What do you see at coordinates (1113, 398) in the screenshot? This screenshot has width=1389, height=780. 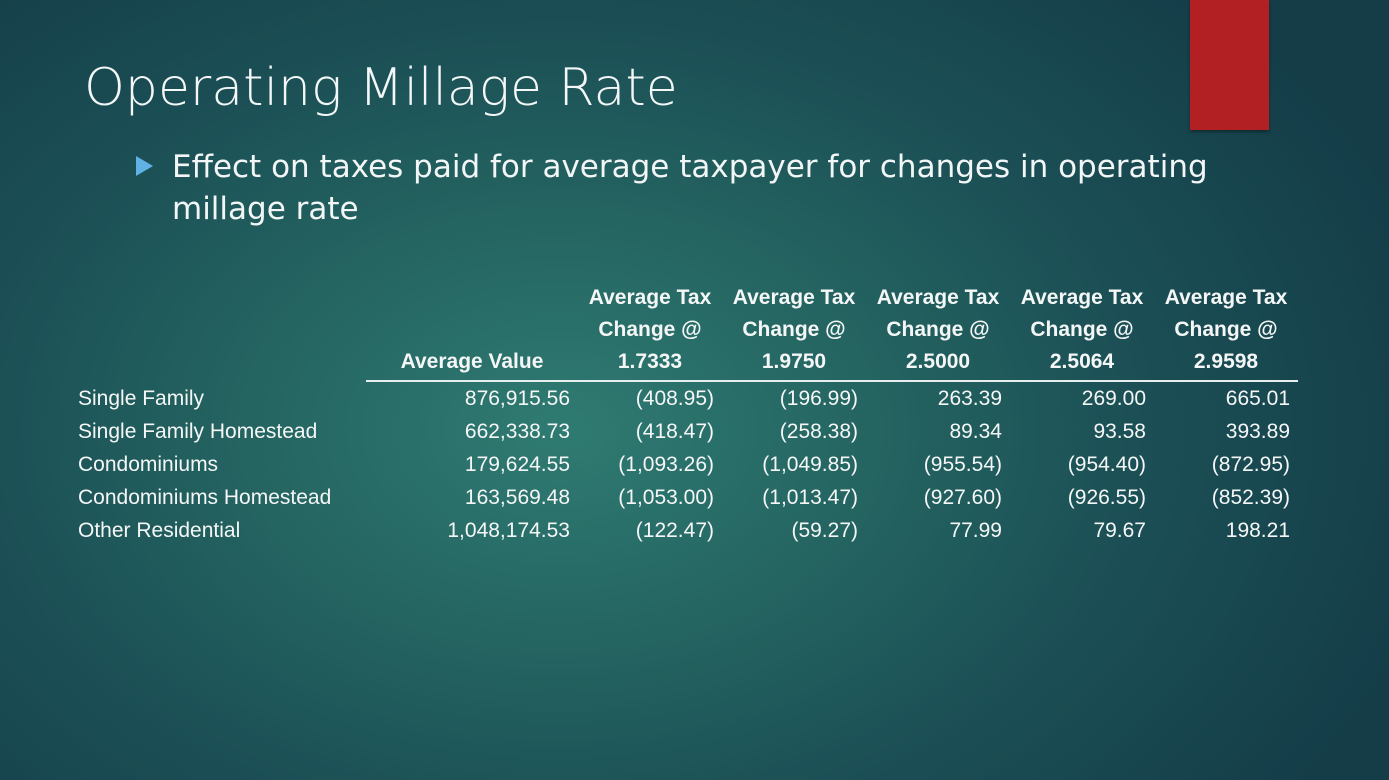 I see `cell-tax-change: 269.00` at bounding box center [1113, 398].